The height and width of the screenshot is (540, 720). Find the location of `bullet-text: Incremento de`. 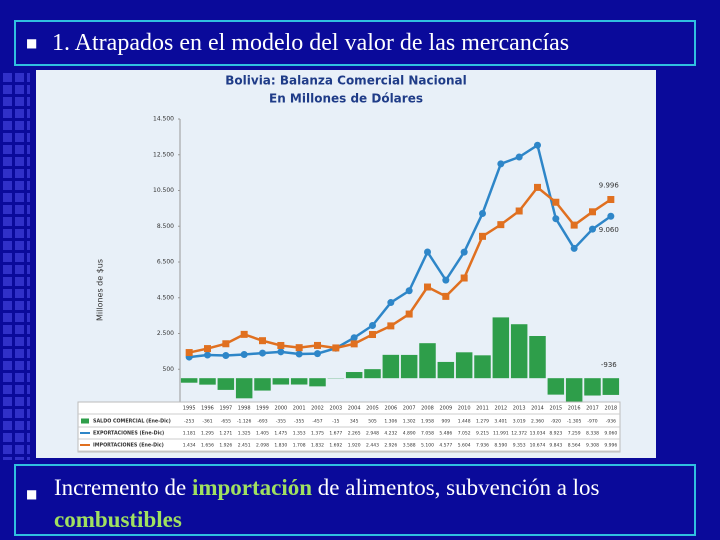

bullet-text: Incremento de is located at coordinates (123, 487).